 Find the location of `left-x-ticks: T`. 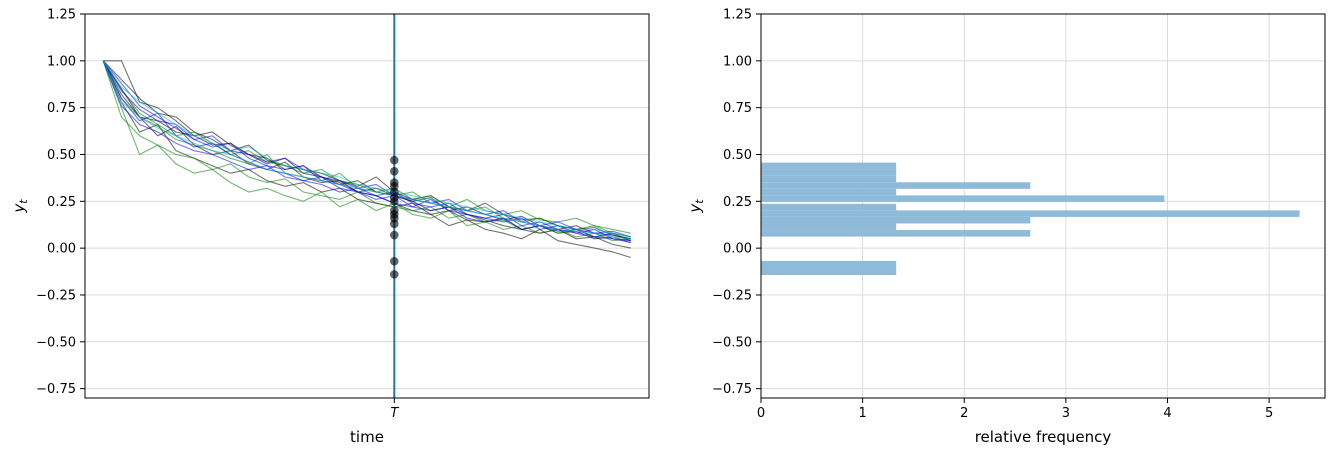

left-x-ticks: T is located at coordinates (394, 409).